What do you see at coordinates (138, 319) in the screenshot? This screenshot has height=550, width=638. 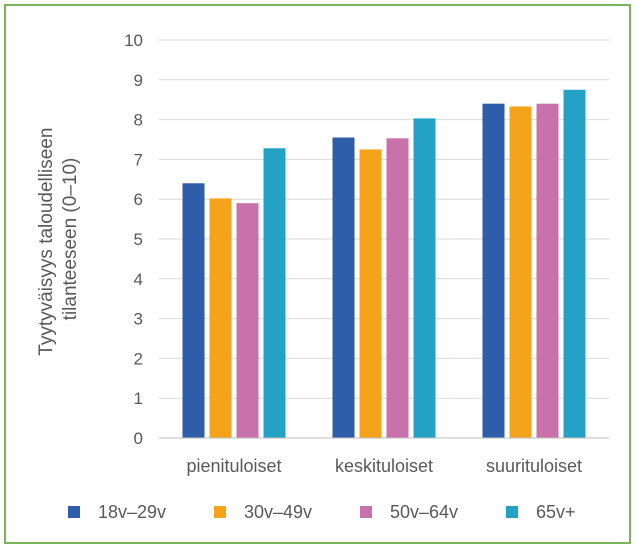 I see `y-tick-label-3: 3` at bounding box center [138, 319].